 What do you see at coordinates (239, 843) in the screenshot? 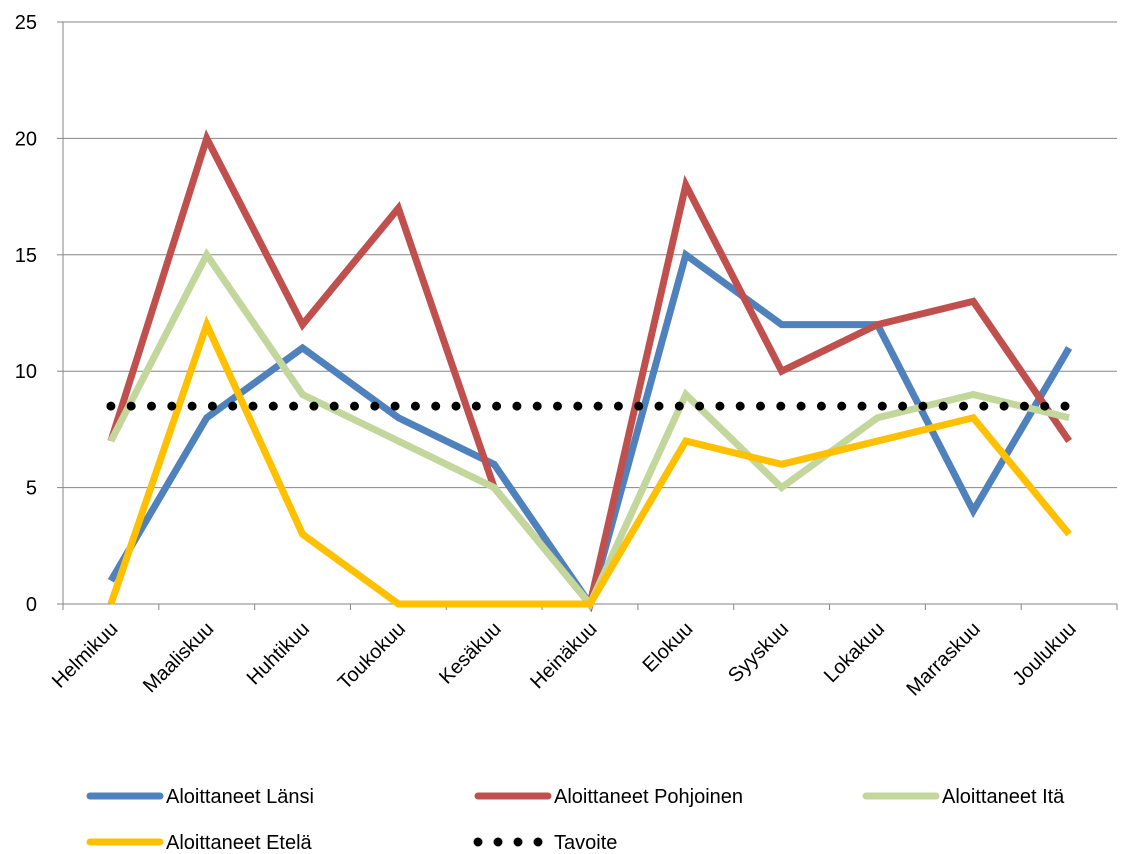
I see `legend-label: Aloittaneet Etelä` at bounding box center [239, 843].